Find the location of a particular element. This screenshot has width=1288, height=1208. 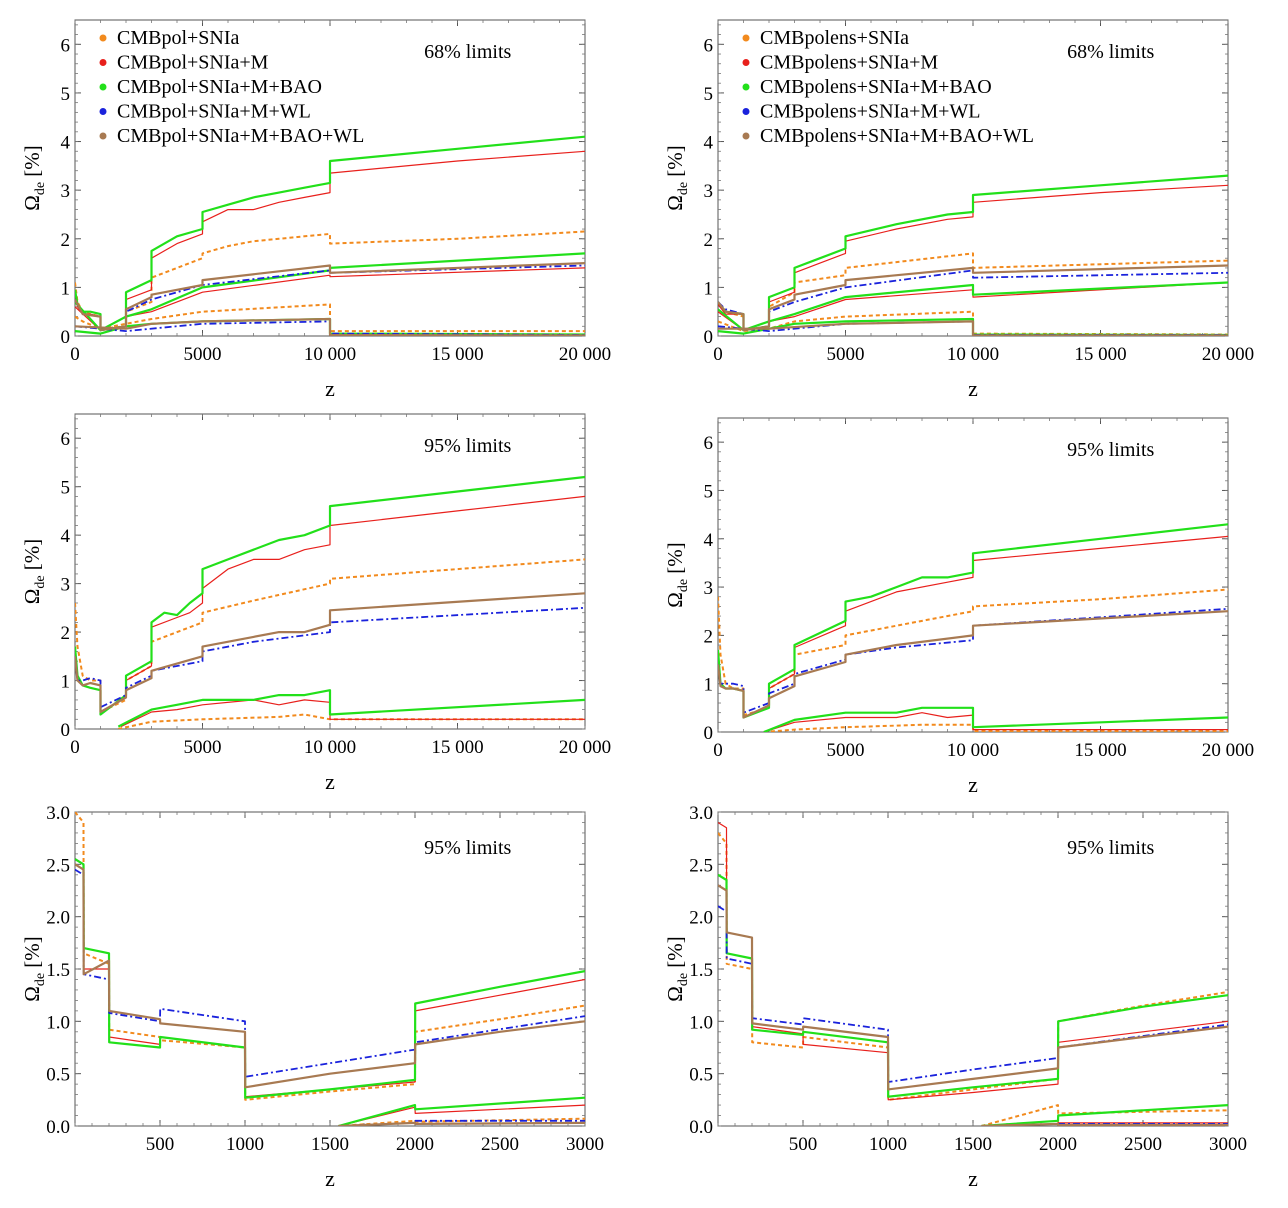

legend-label: CMBpol+SNIa is located at coordinates (178, 38).